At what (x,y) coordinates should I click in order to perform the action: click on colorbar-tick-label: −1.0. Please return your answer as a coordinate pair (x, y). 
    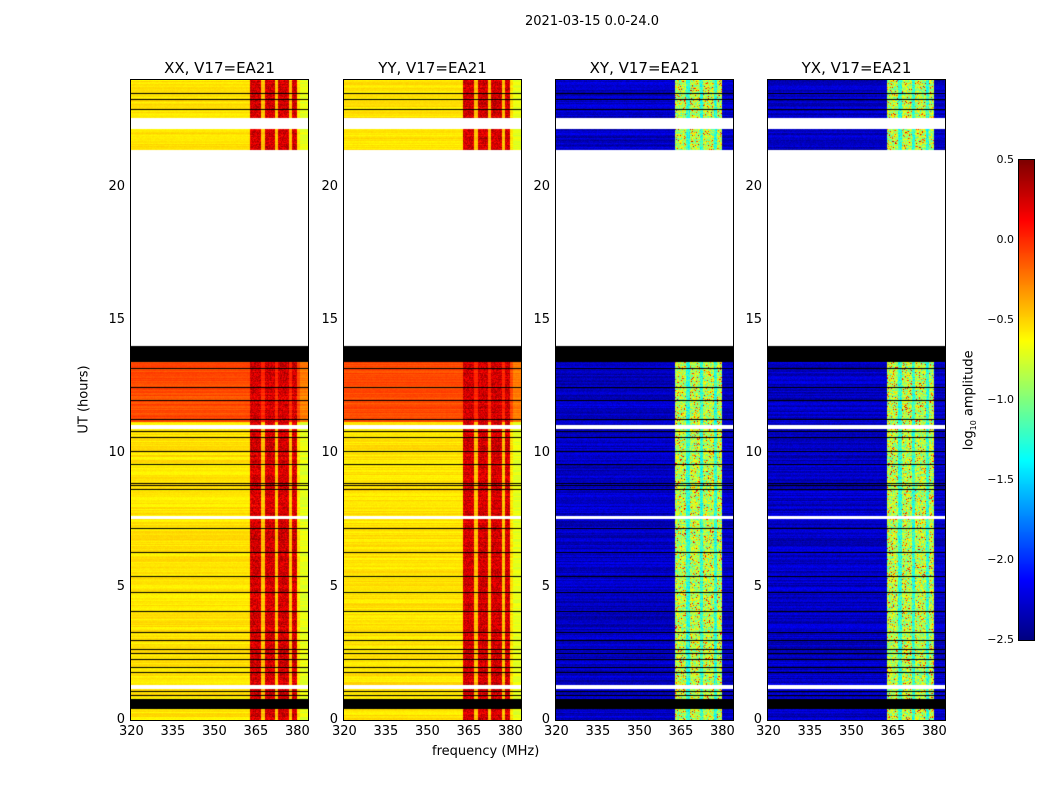
    Looking at the image, I should click on (1000, 399).